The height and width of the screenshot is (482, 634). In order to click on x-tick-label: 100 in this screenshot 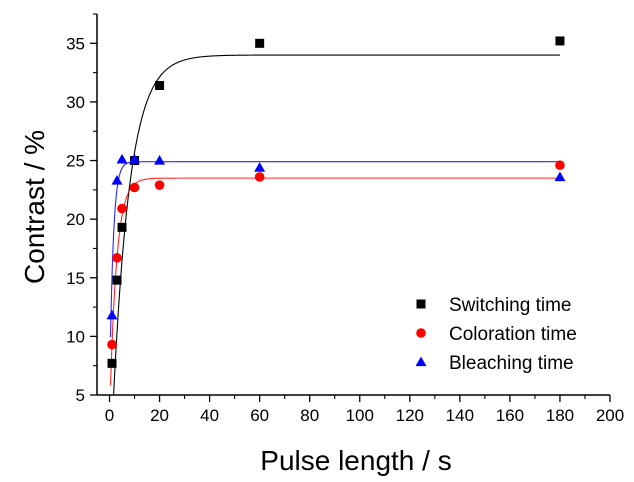, I will do `click(360, 415)`.